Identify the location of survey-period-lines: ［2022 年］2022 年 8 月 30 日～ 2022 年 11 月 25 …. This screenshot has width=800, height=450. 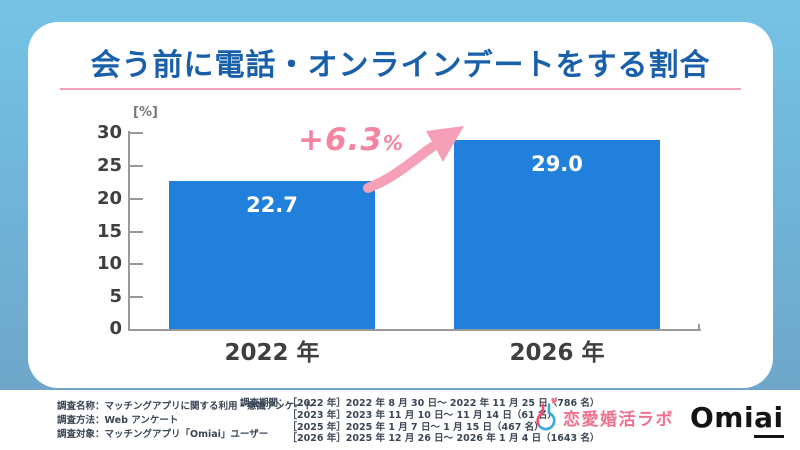
(444, 421).